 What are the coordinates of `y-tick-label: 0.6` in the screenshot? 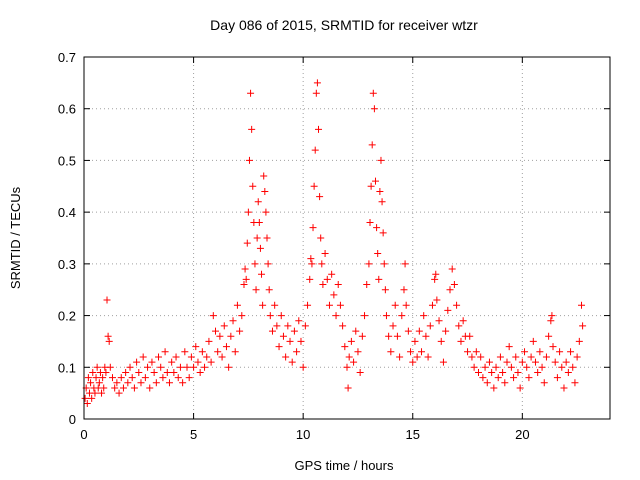 It's located at (67, 109).